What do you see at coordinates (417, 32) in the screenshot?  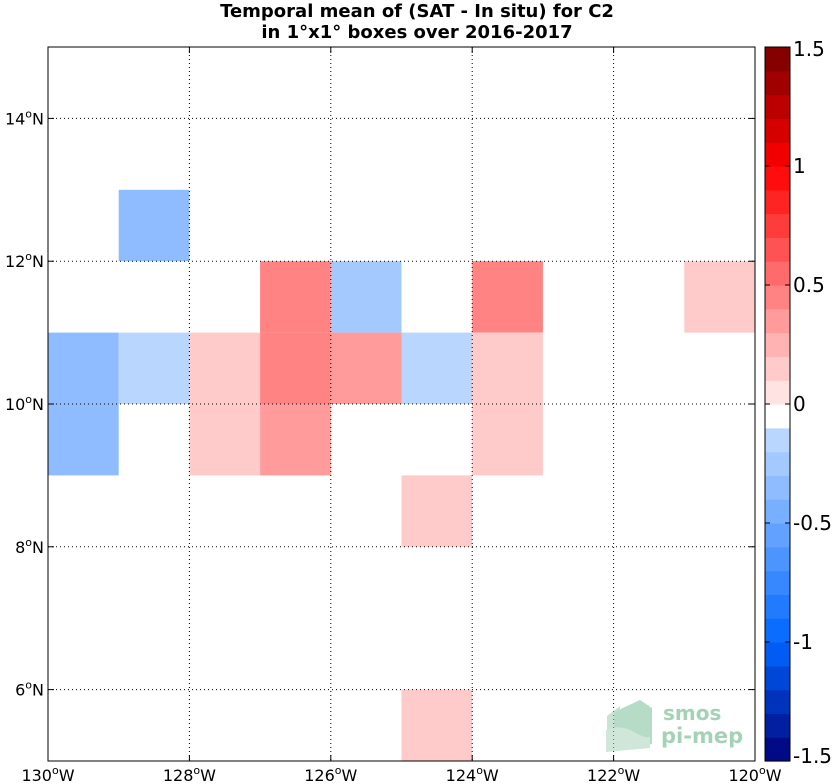 I see `chart-title-line-2: in 1°x1° boxes over 2016-2017` at bounding box center [417, 32].